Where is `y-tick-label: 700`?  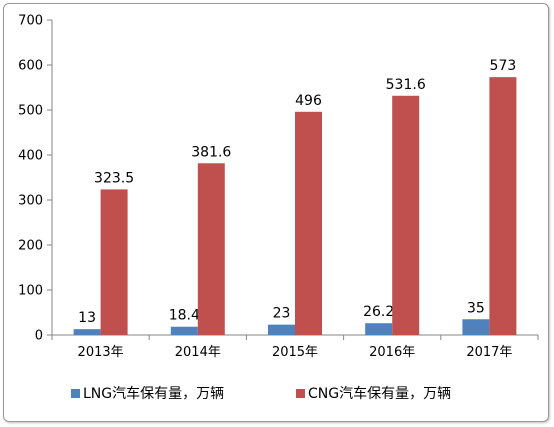
y-tick-label: 700 is located at coordinates (30, 21).